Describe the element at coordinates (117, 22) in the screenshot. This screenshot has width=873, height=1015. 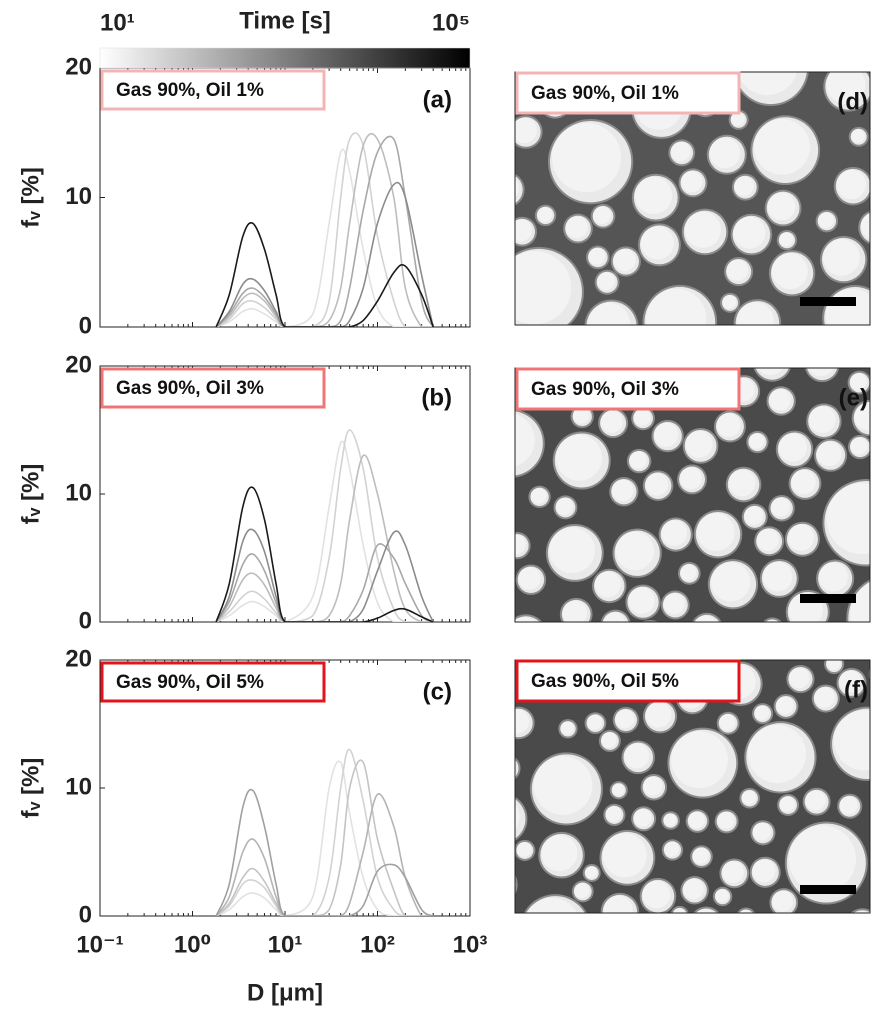
I see `colorbar-tick-label: 10¹` at that location.